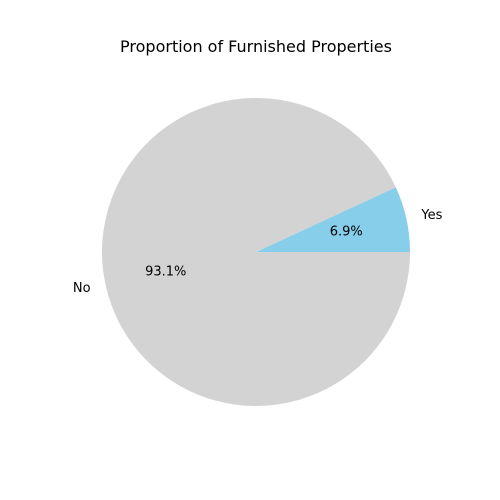 The image size is (500, 500). What do you see at coordinates (82, 288) in the screenshot?
I see `slice-label-no: No` at bounding box center [82, 288].